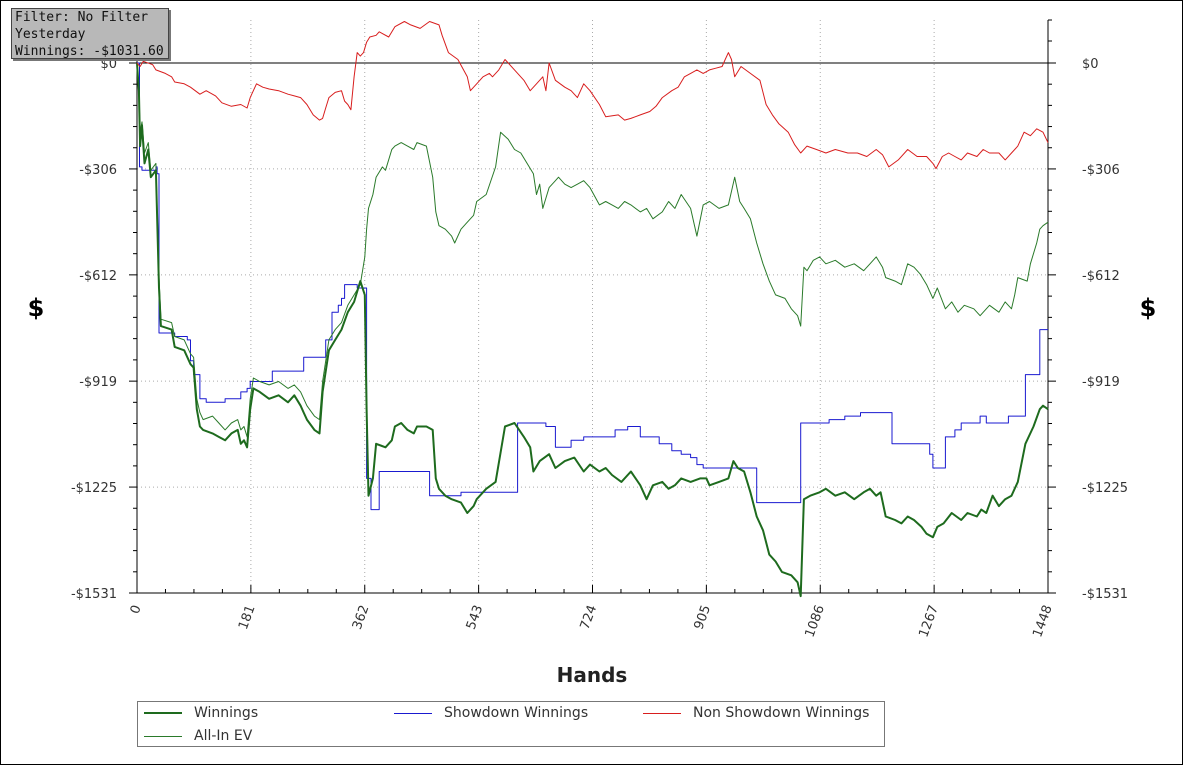  I want to click on x-tick-label: 1448, so click(1042, 621).